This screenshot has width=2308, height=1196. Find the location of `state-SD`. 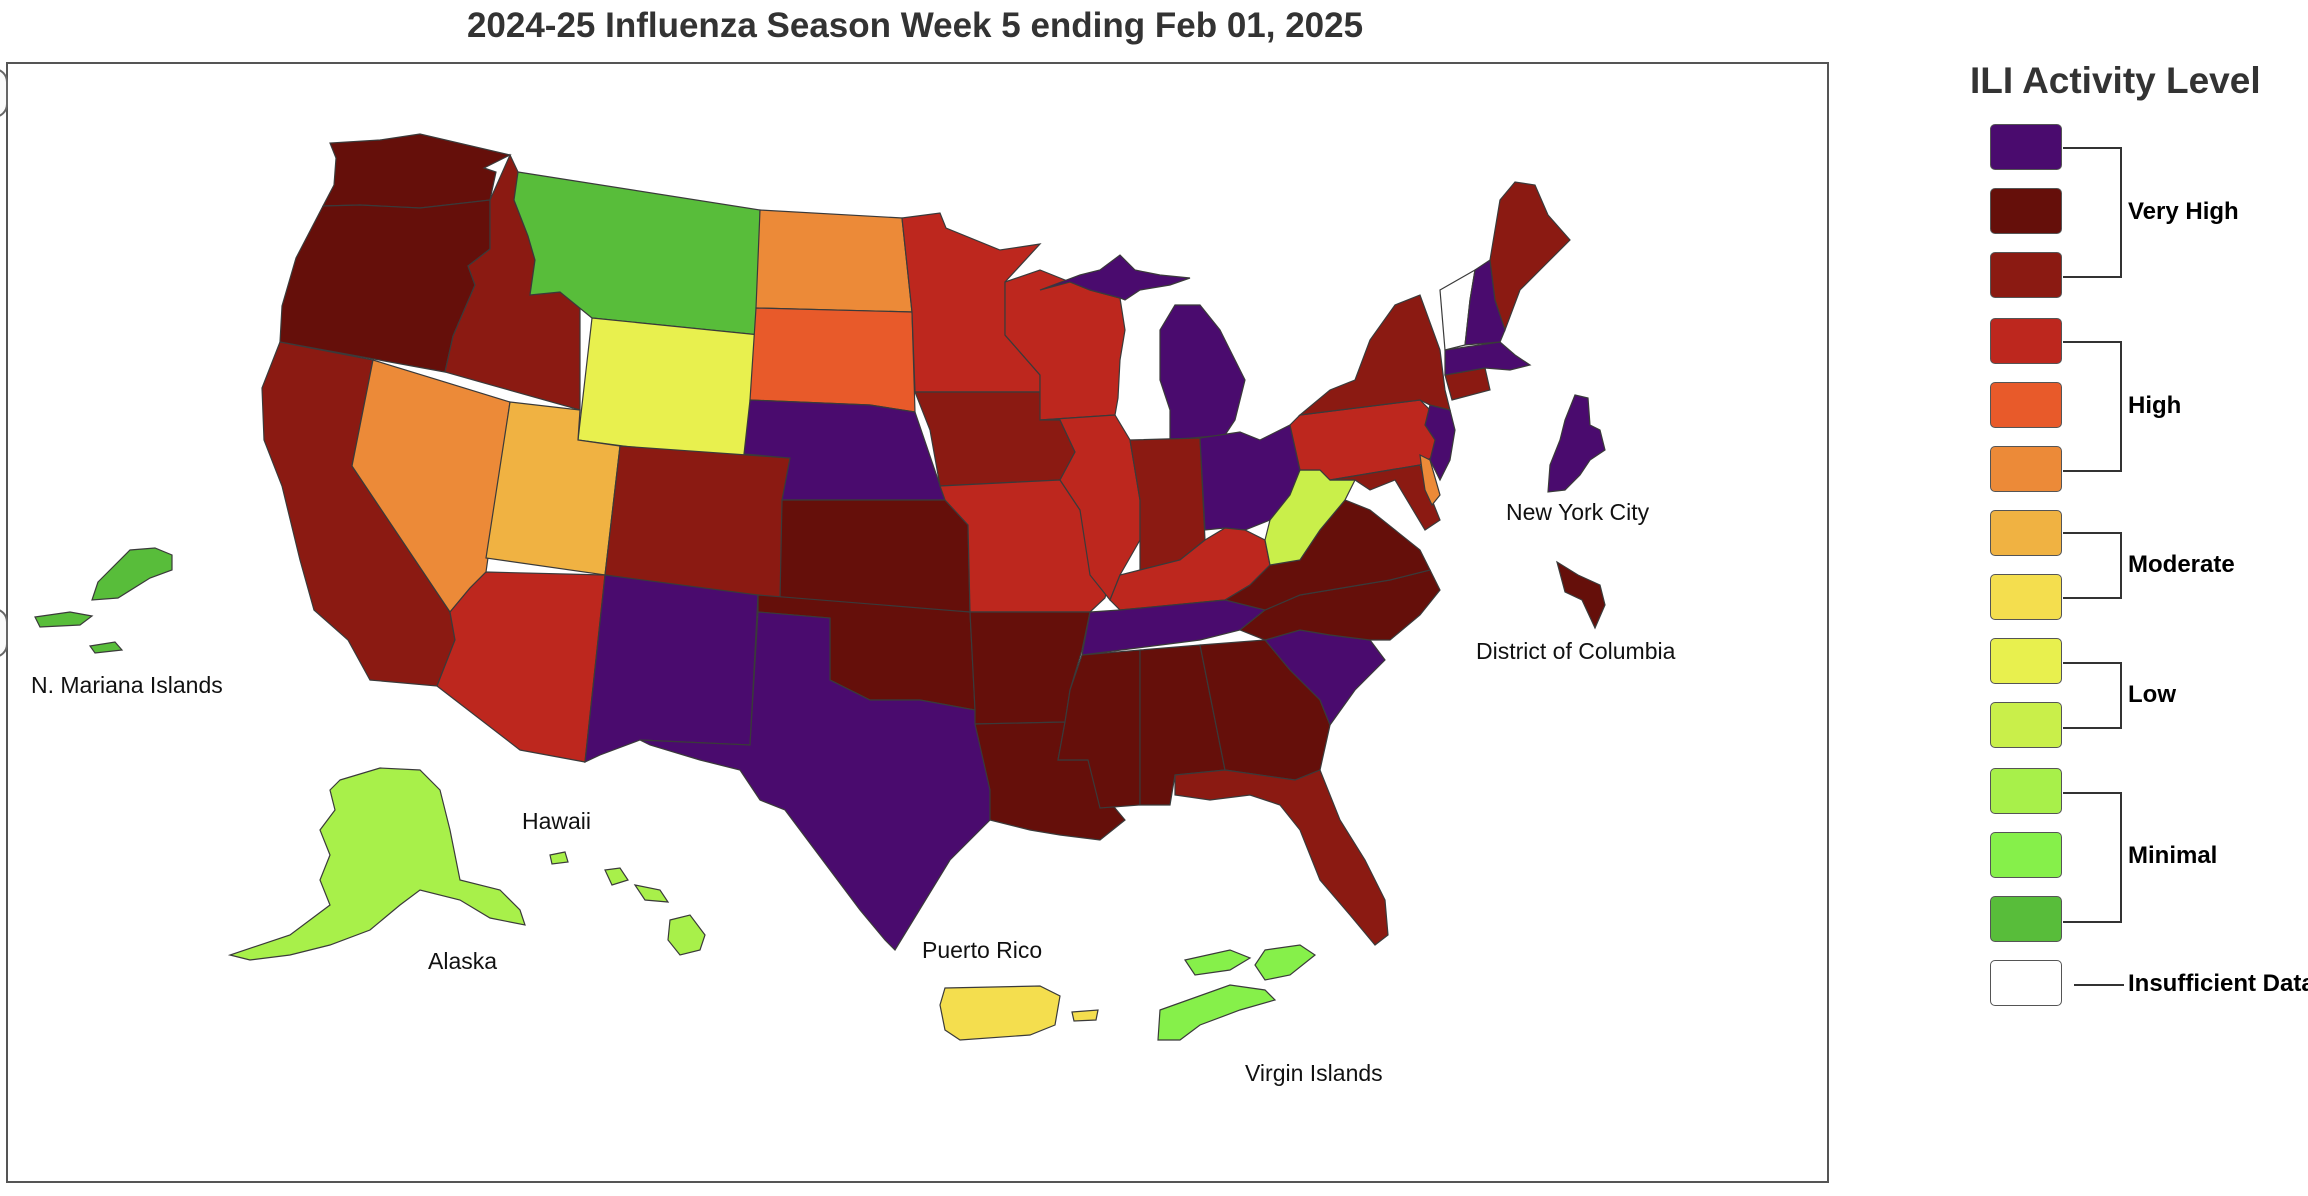

state-SD is located at coordinates (832, 360).